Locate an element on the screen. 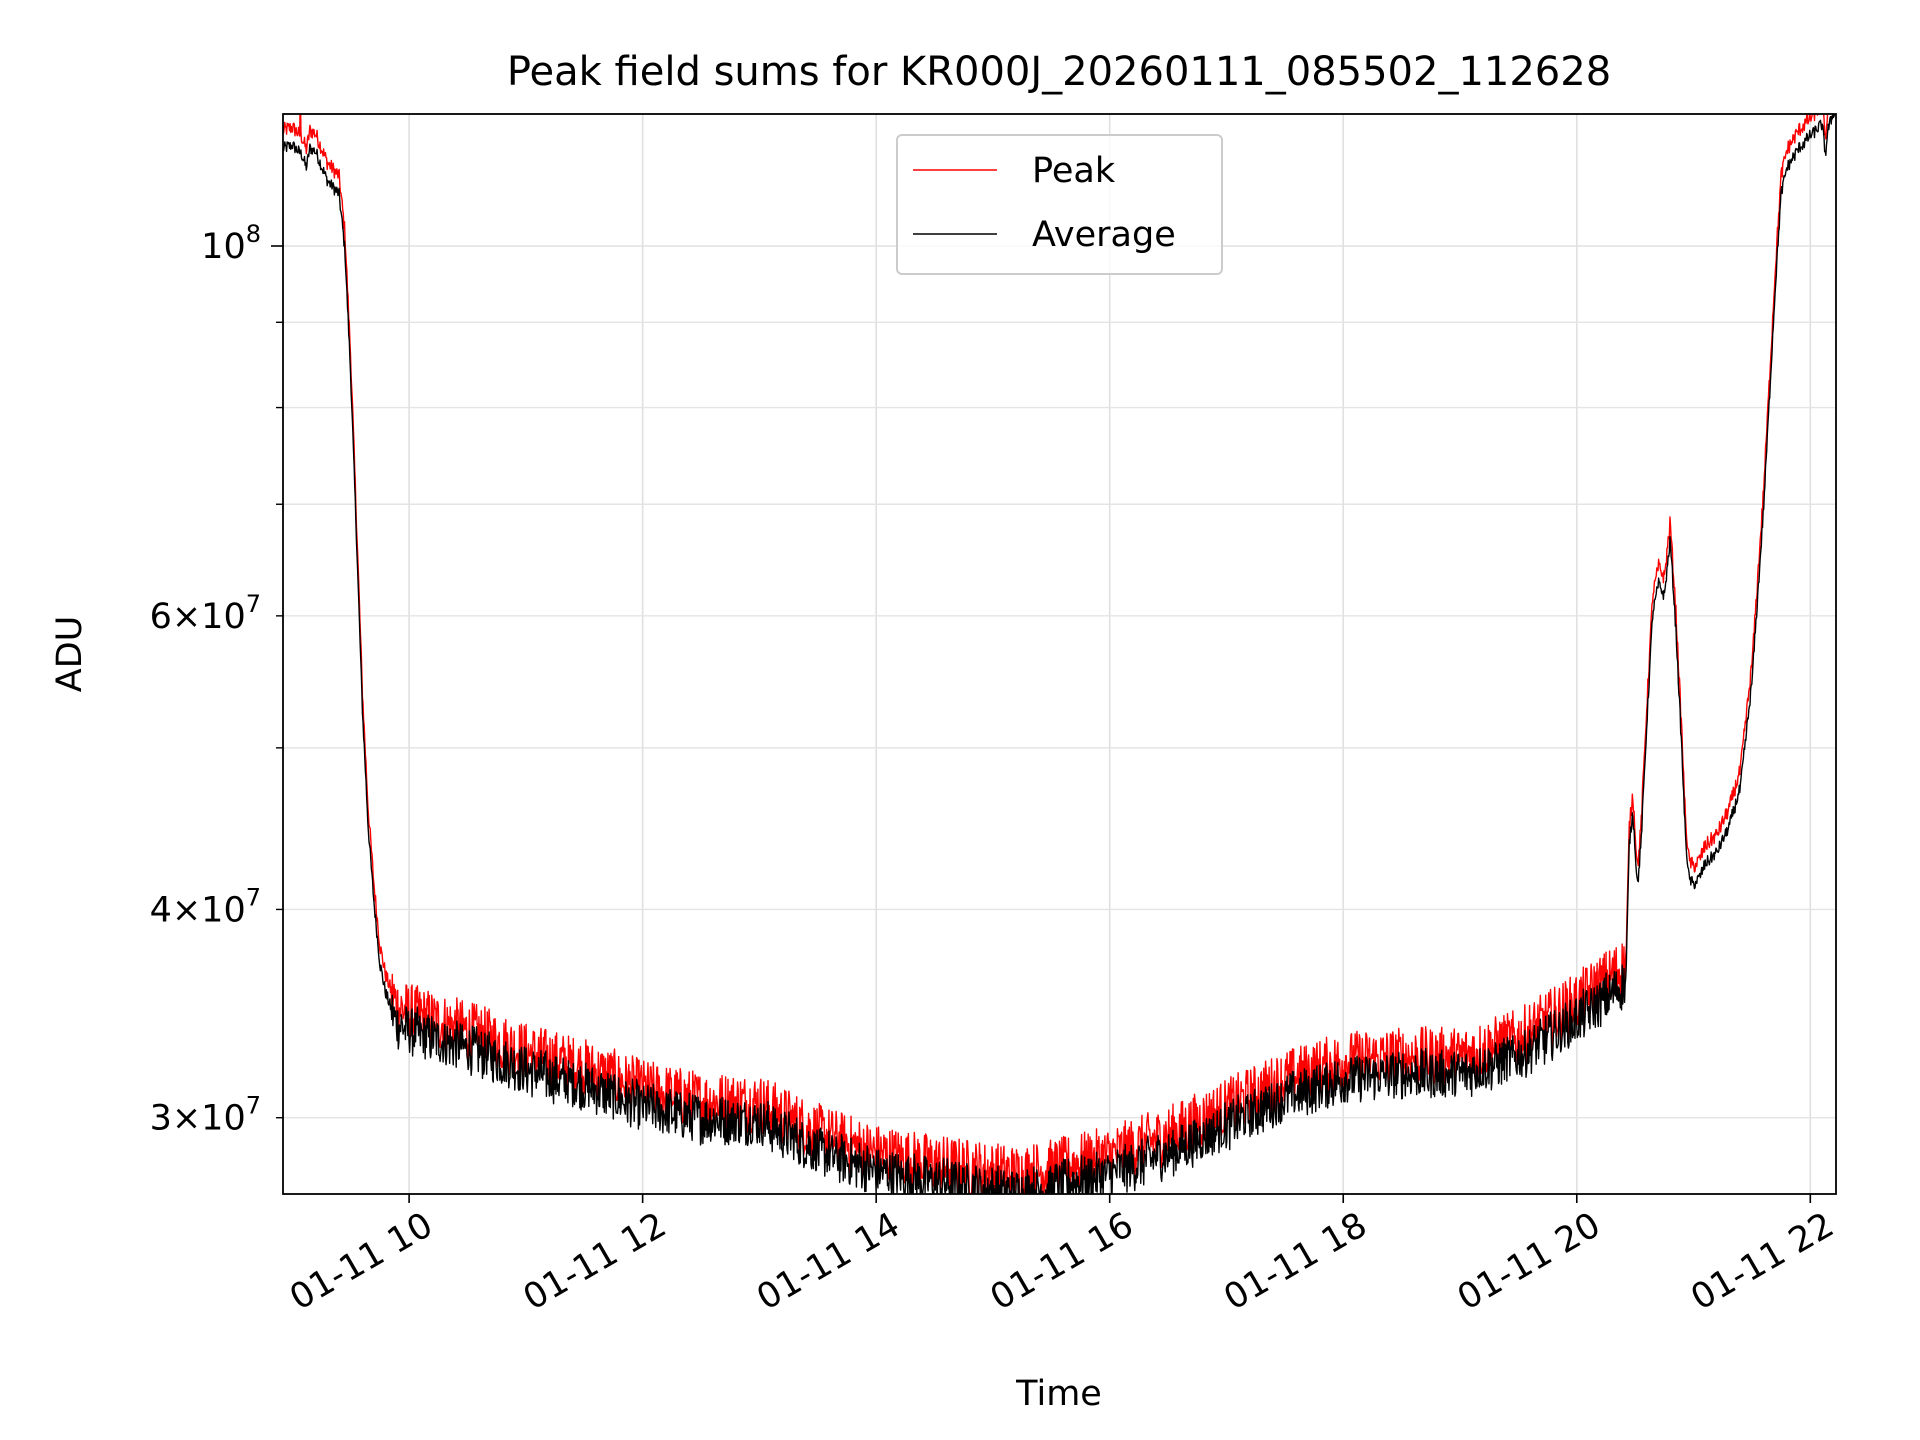 The image size is (1920, 1440). legend-peak-label: Peak is located at coordinates (1074, 171).